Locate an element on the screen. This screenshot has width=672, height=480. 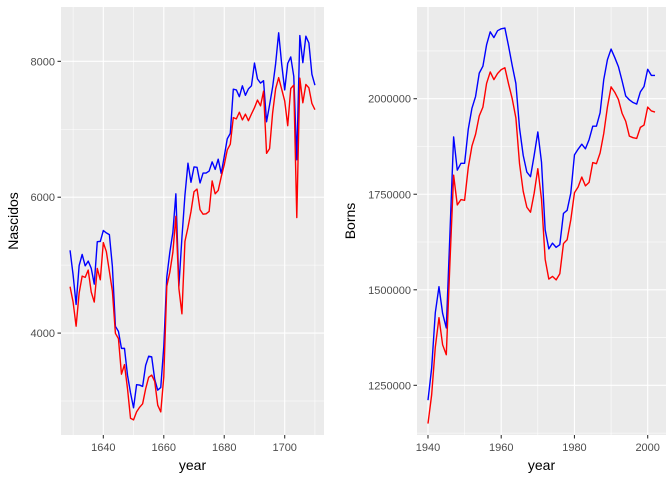
panel-left-y-tick-label: 6000 is located at coordinates (43, 198).